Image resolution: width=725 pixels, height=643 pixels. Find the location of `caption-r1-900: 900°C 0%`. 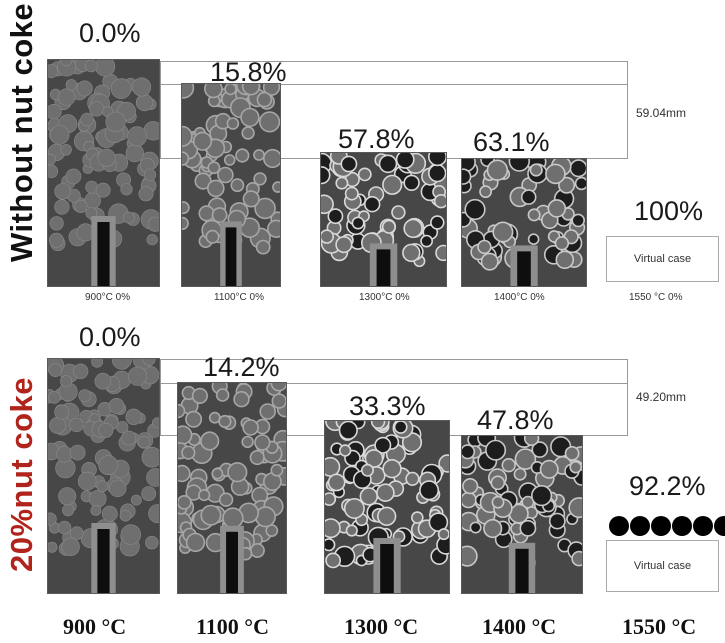

caption-r1-900: 900°C 0% is located at coordinates (108, 297).